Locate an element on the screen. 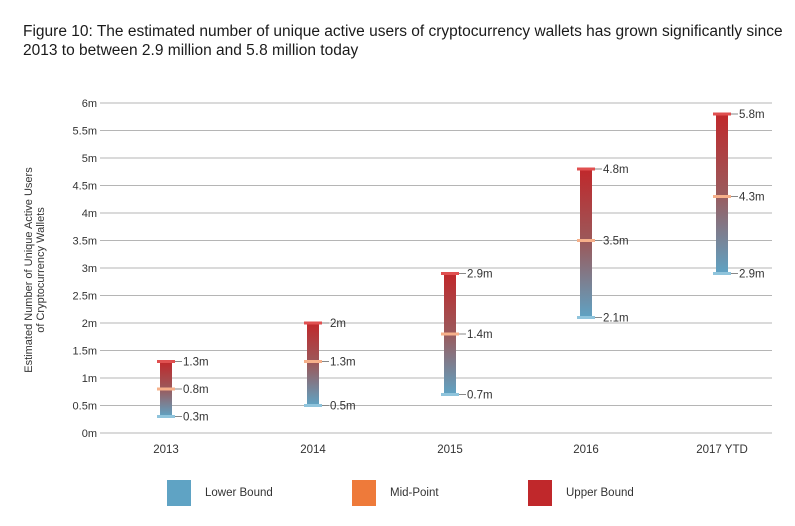  y-tick-label: 0m is located at coordinates (89, 434).